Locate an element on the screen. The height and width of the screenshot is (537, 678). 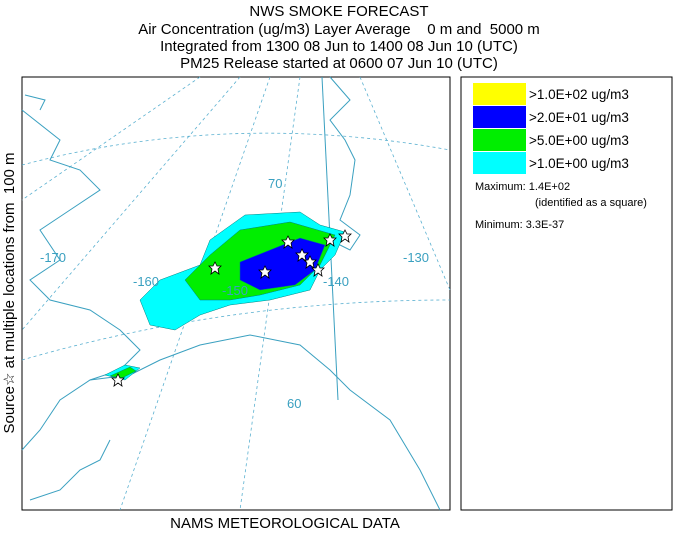
legend-label: >5.0E+00 ug/m3 is located at coordinates (579, 140).